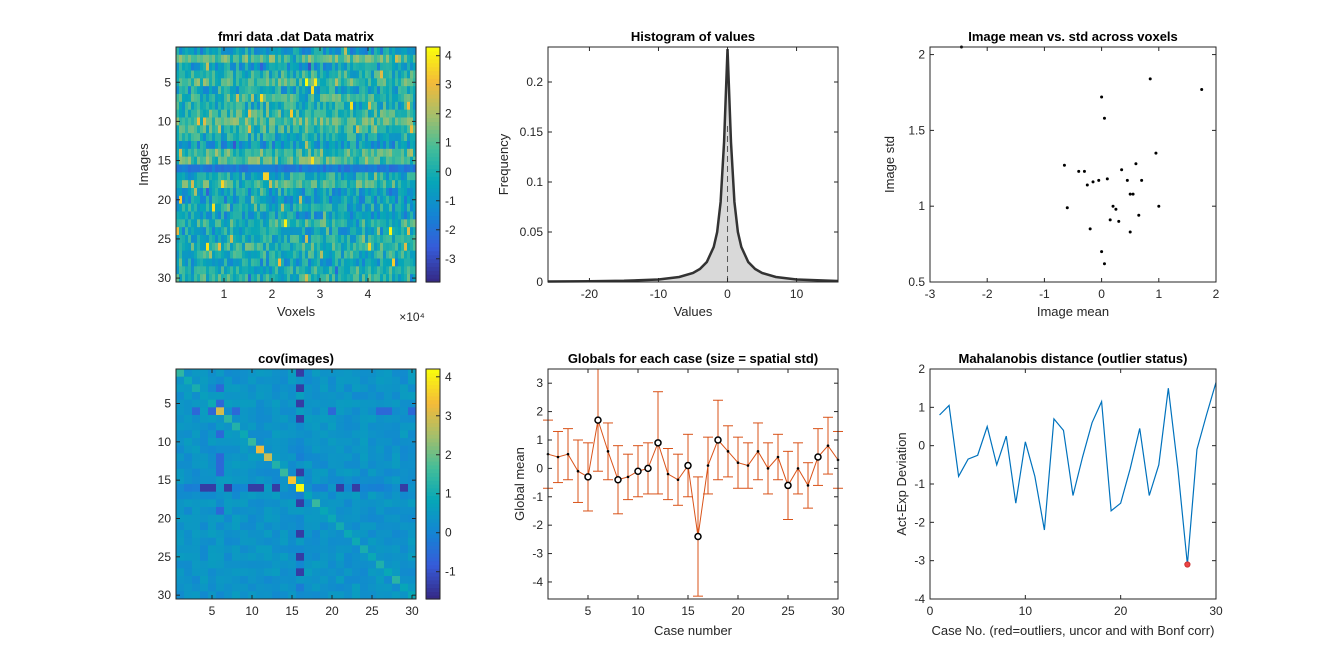 This screenshot has width=1344, height=672. Describe the element at coordinates (296, 164) in the screenshot. I see `axes-frame` at that location.